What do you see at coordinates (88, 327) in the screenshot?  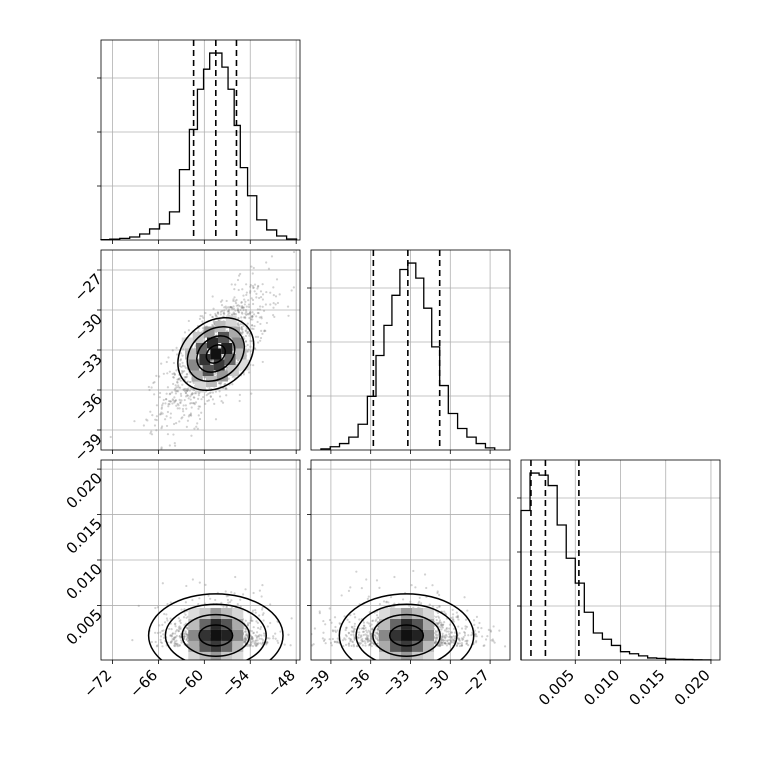 I see `y-tick-label: −30` at bounding box center [88, 327].